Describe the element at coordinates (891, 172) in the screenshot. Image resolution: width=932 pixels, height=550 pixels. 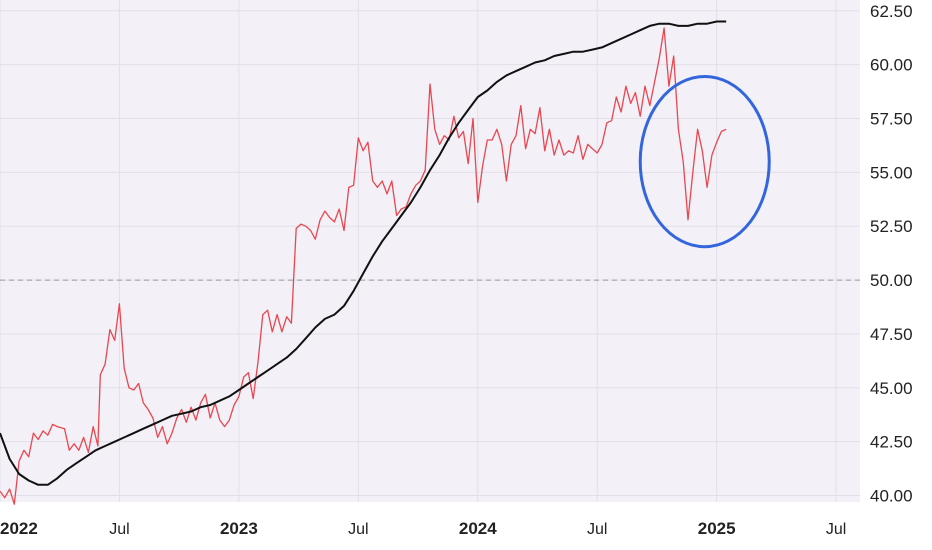
I see `y-tick-label: 55.00` at that location.